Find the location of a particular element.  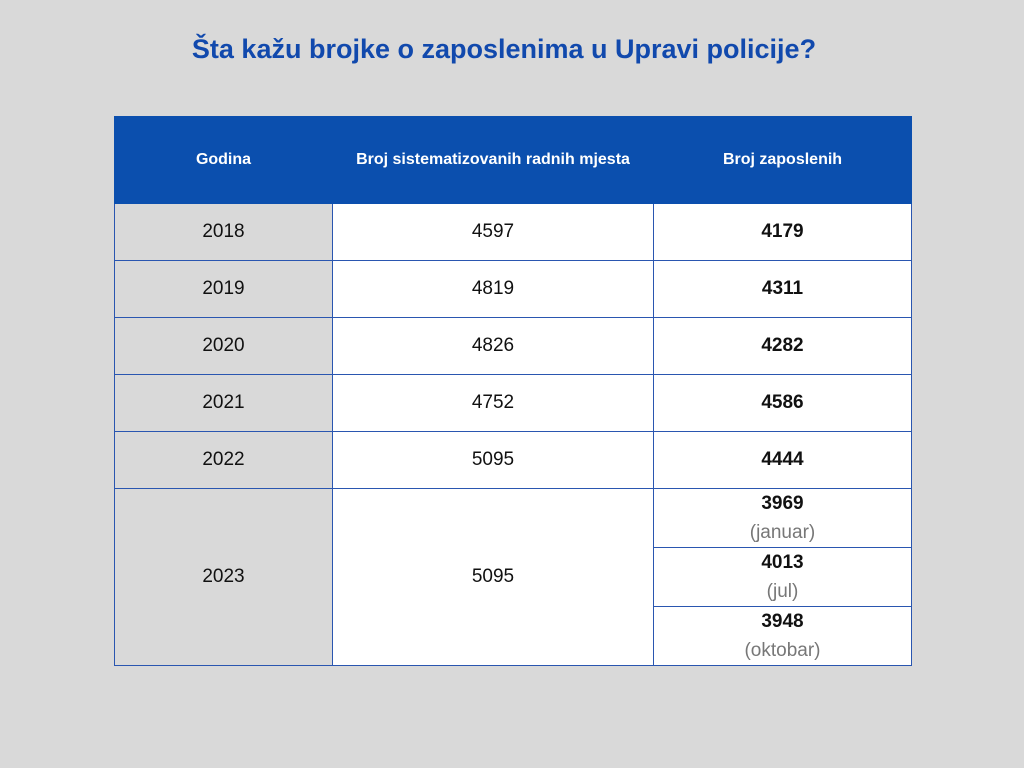

systematized-cell: 4819 is located at coordinates (493, 289).